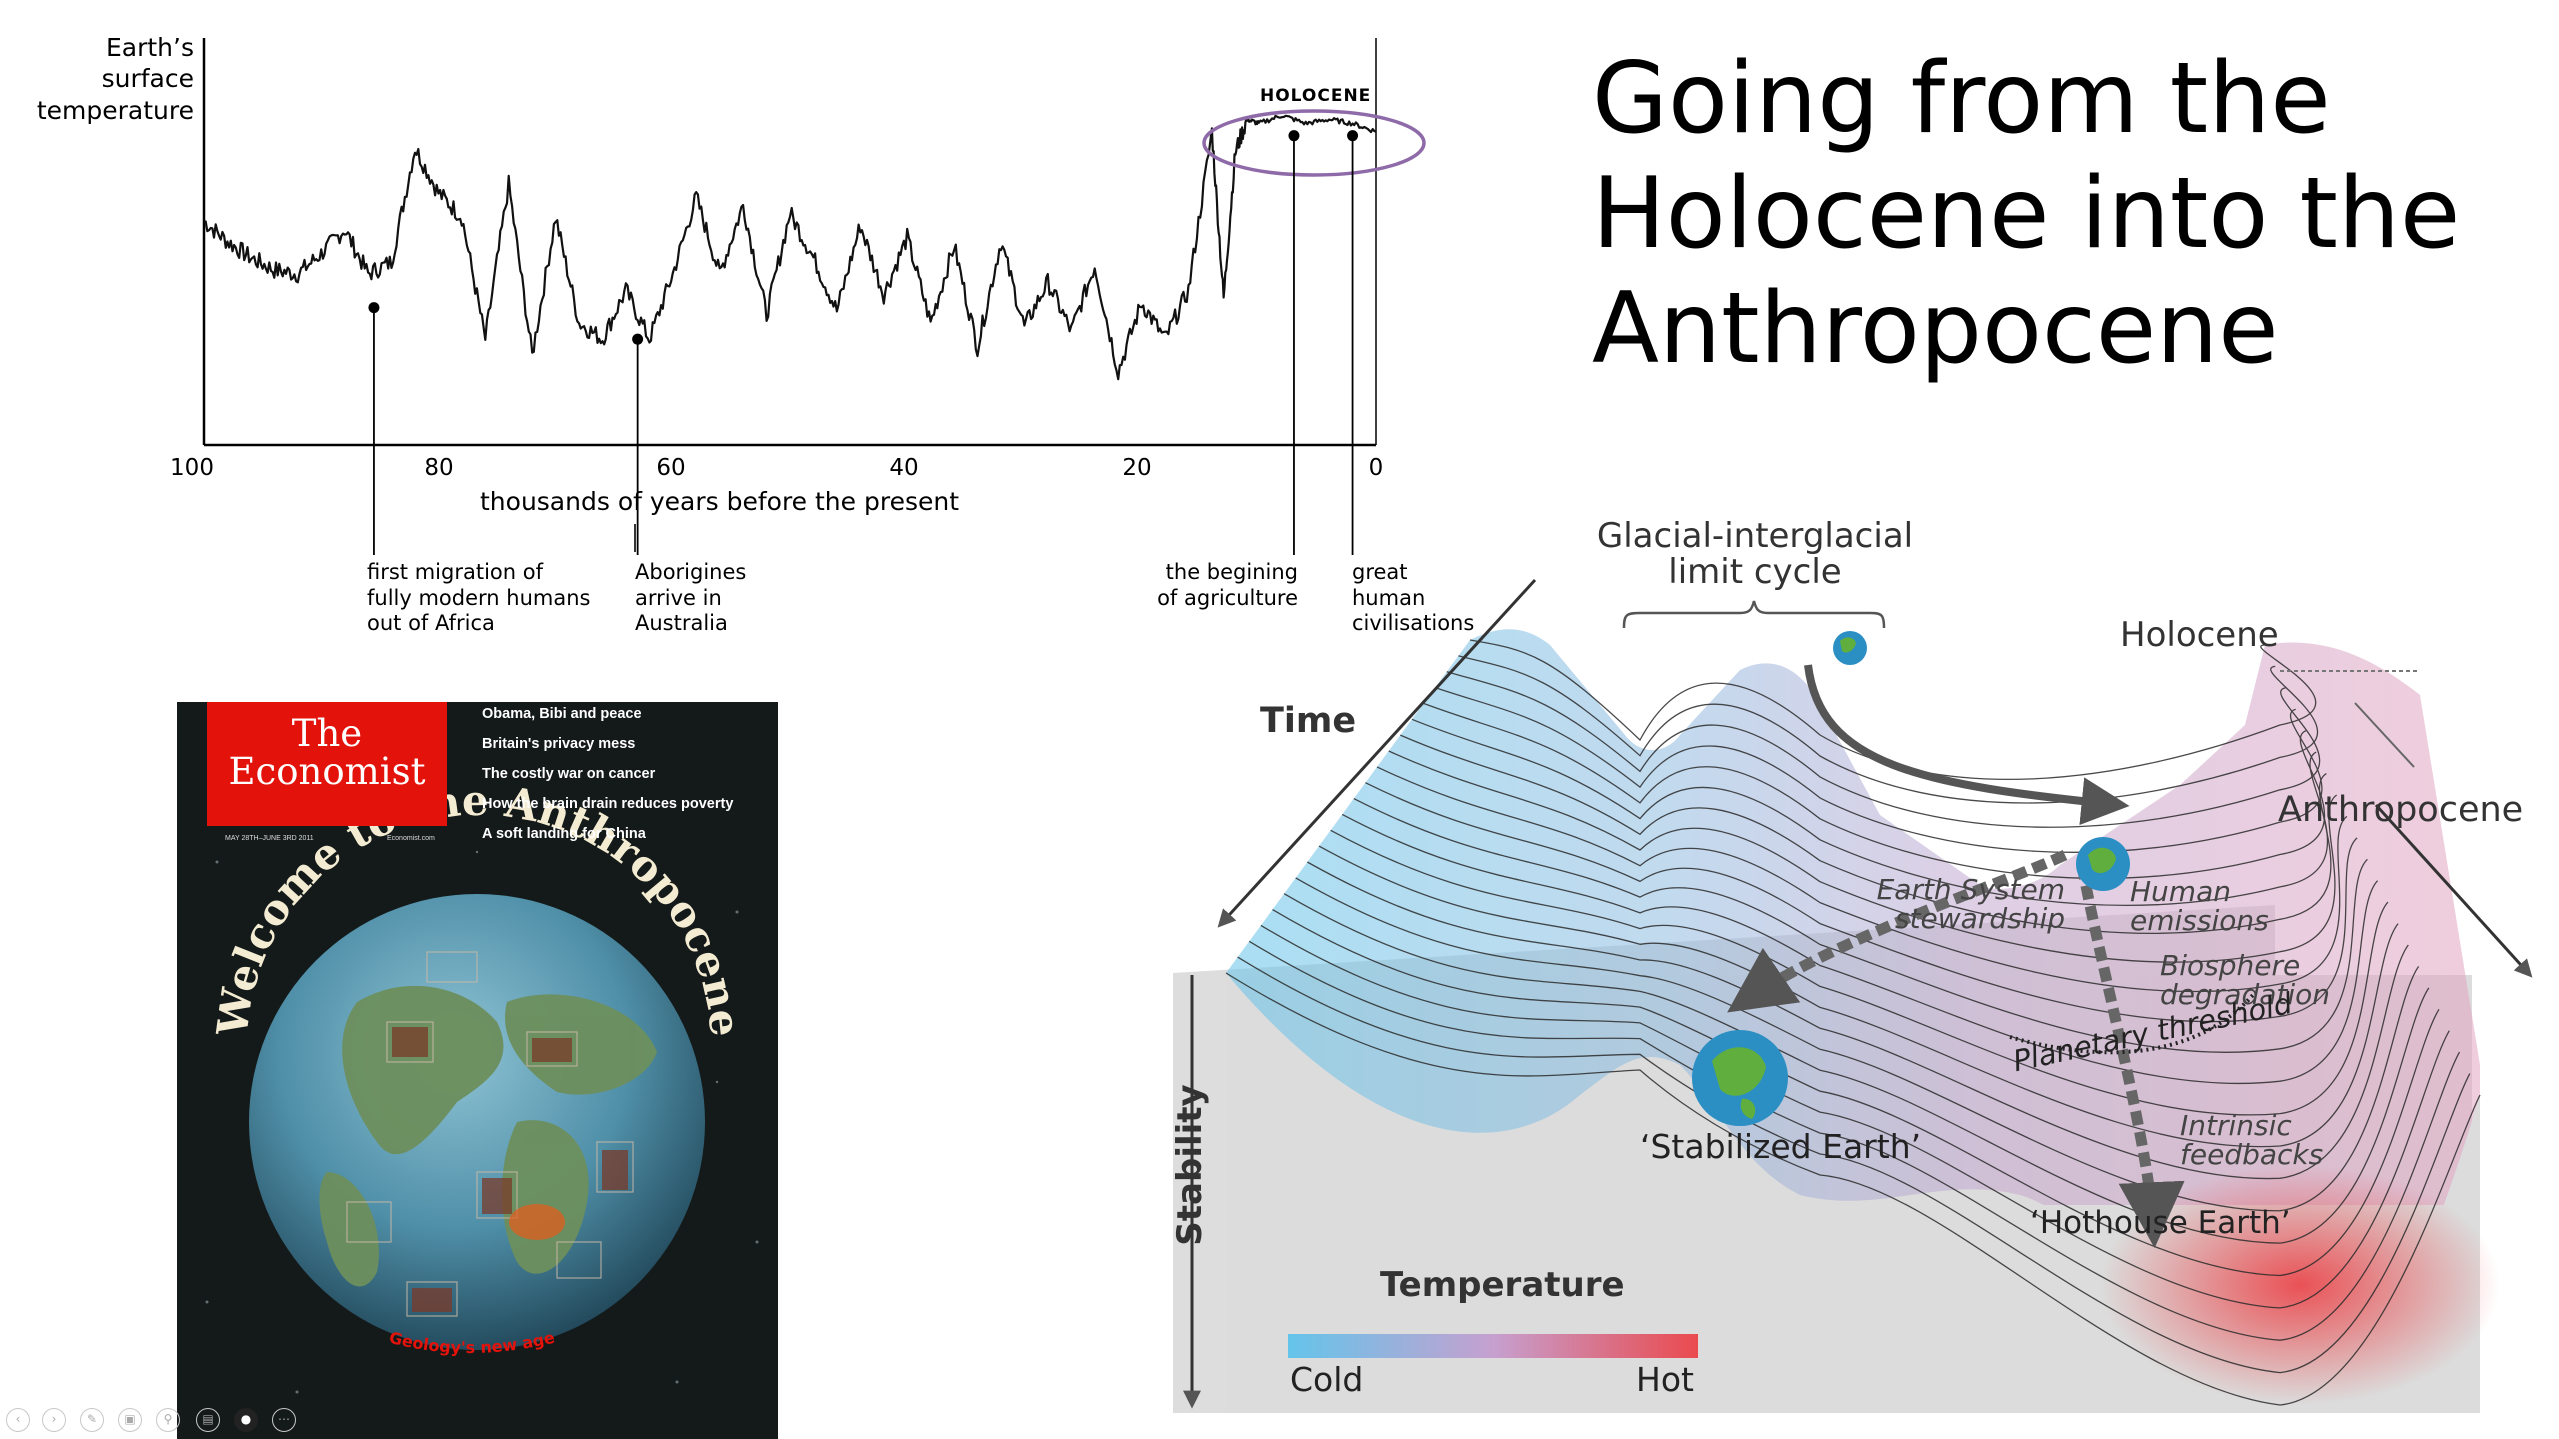  What do you see at coordinates (130, 1420) in the screenshot?
I see `slides-icon: ▣` at bounding box center [130, 1420].